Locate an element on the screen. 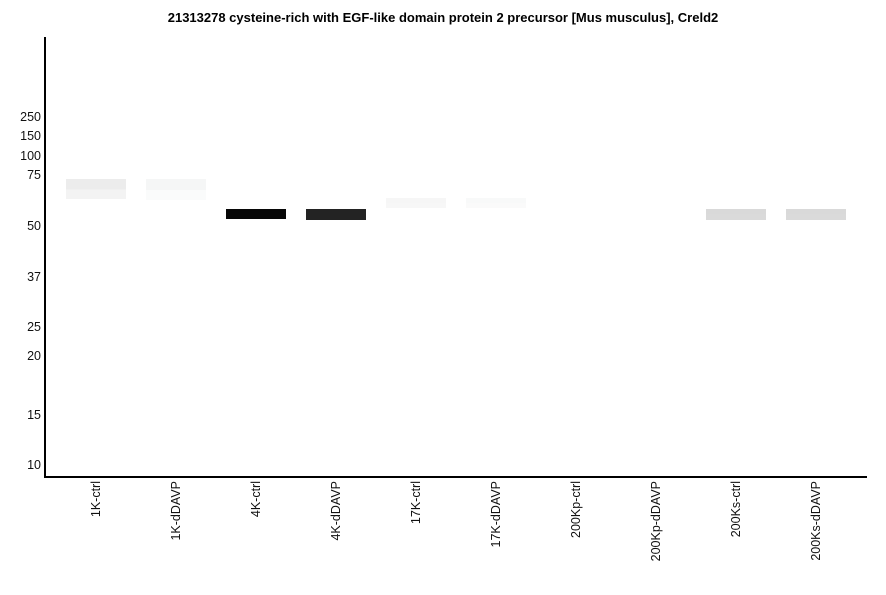 The width and height of the screenshot is (886, 595). x-axis-lane-label: 1K-ctrl is located at coordinates (96, 499).